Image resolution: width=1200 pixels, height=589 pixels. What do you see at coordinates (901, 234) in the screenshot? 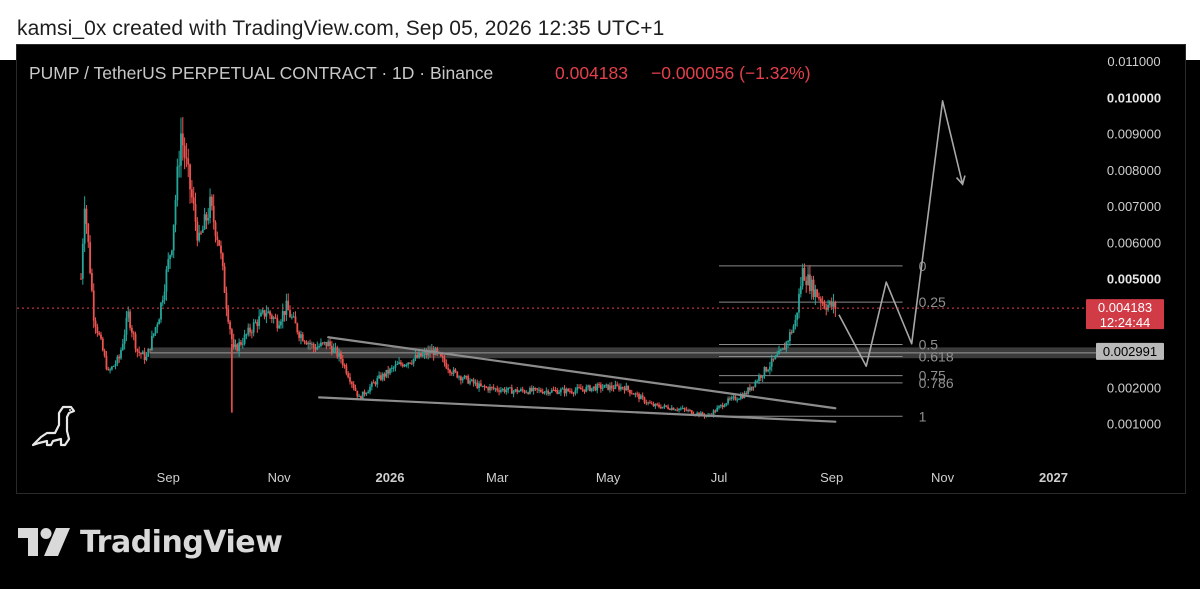
I see `projection-polyline` at bounding box center [901, 234].